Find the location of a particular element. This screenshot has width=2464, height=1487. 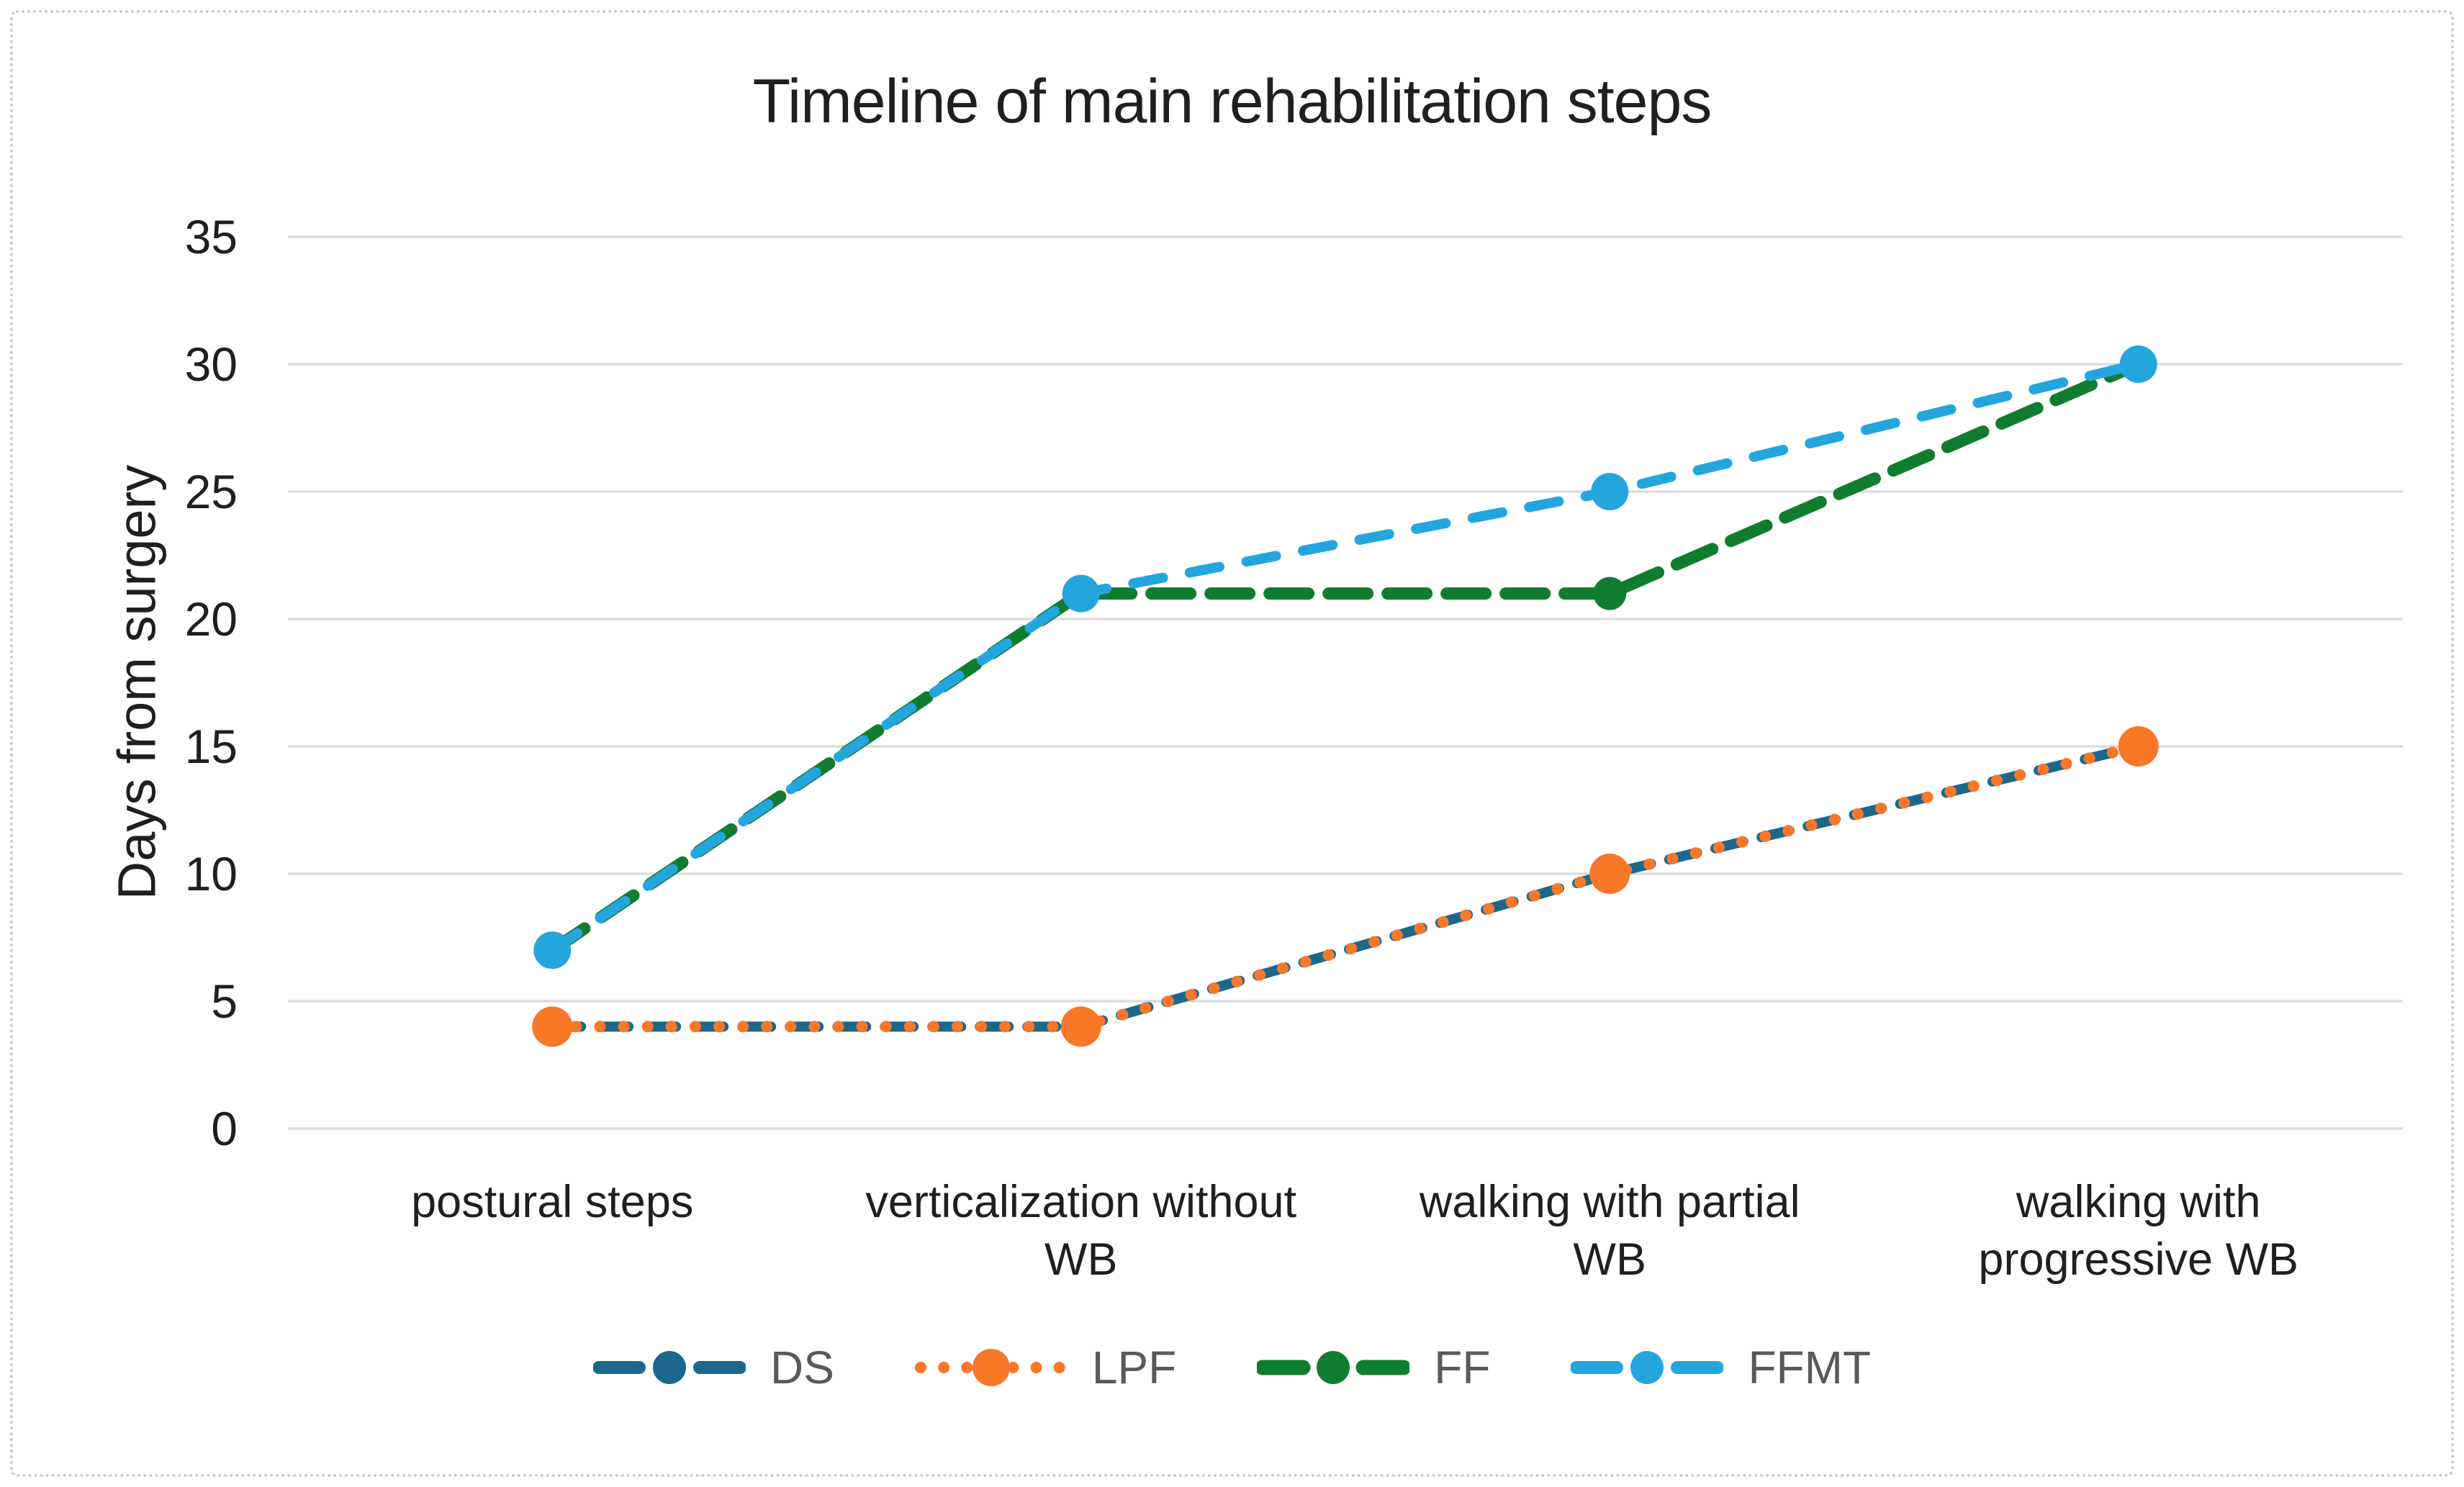

x-category-label-line: postural steps is located at coordinates (552, 1202).